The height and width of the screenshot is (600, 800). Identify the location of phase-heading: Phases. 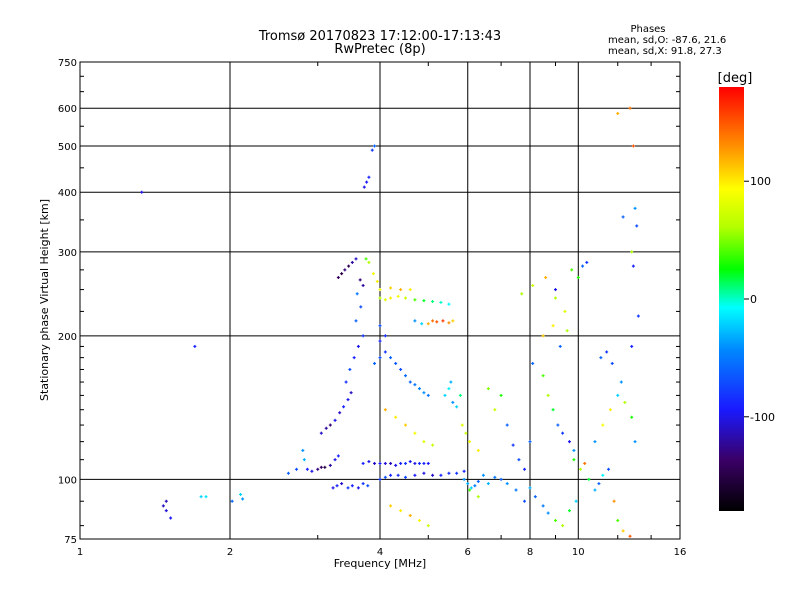
(647, 29).